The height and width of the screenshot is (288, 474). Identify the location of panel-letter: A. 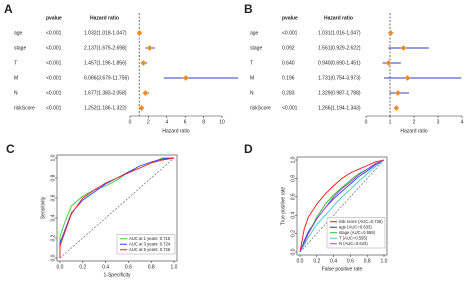
(8, 9).